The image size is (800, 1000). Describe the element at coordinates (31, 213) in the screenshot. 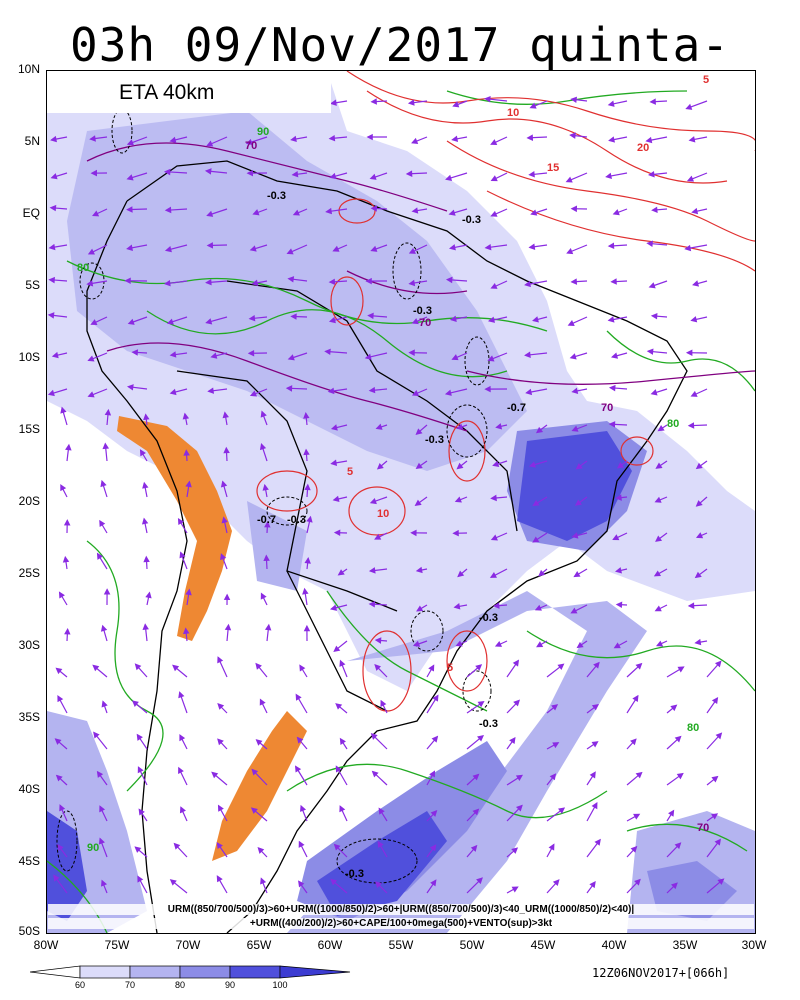

I see `lat-label: EQ` at that location.